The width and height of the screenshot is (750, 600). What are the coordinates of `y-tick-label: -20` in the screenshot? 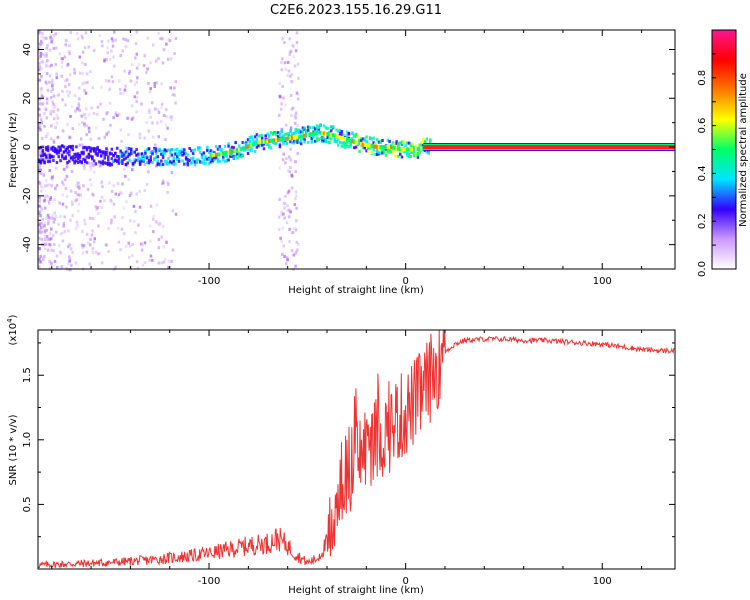 It's located at (27, 196).